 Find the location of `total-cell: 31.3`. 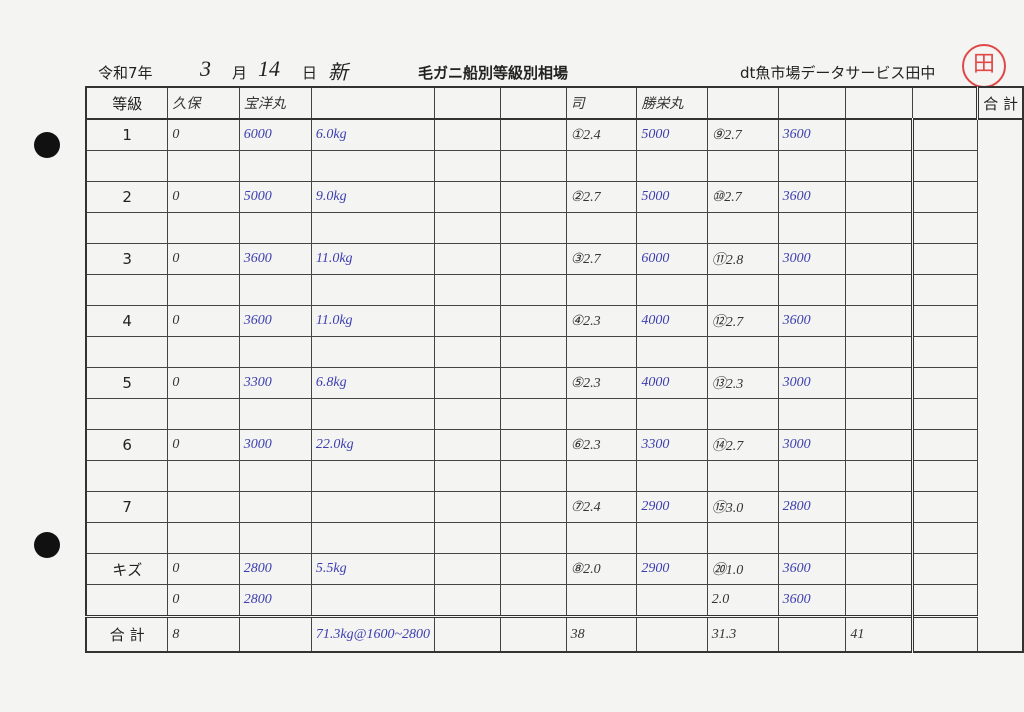

total-cell: 31.3 is located at coordinates (742, 634).